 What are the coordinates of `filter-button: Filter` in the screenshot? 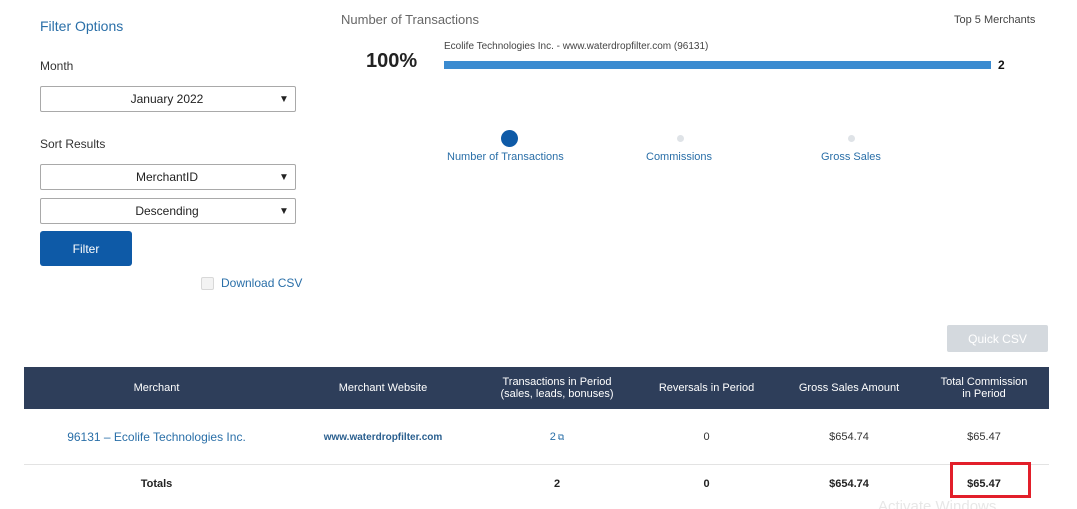 It's located at (86, 248).